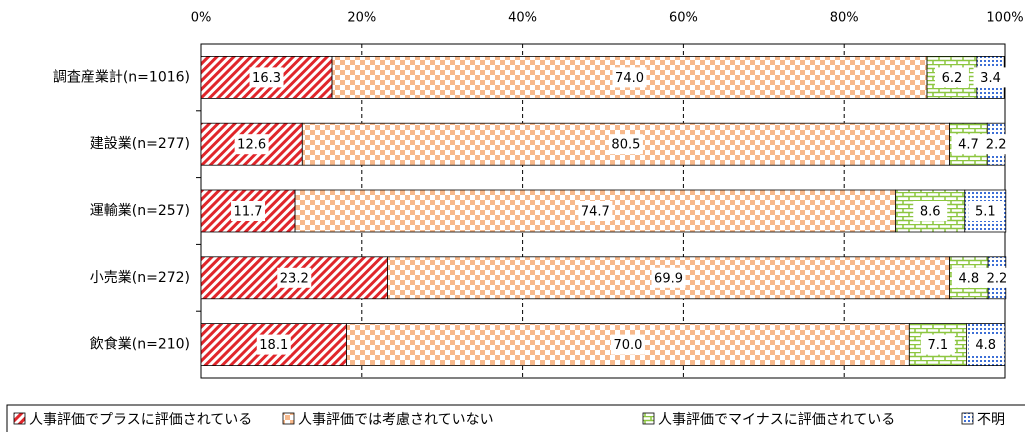  I want to click on data-label: 8.6, so click(930, 212).